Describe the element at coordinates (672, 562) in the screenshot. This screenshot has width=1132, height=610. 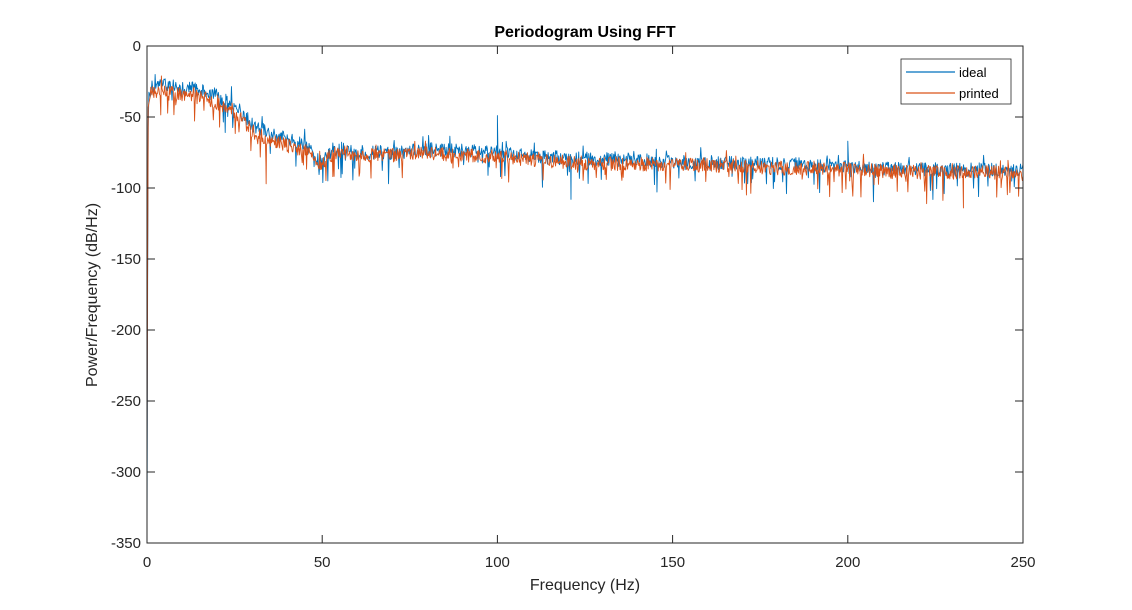
I see `x-tick-label: 150` at that location.